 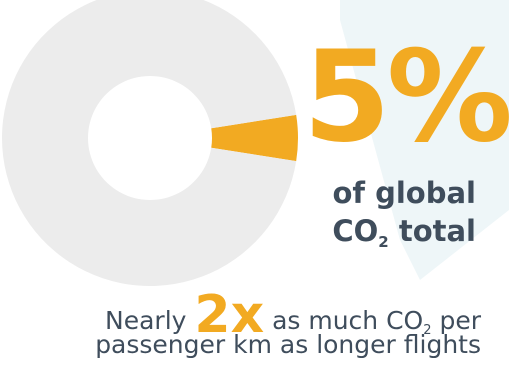 I want to click on caption-line-2: passenger km as longer flights, so click(x=288, y=344).